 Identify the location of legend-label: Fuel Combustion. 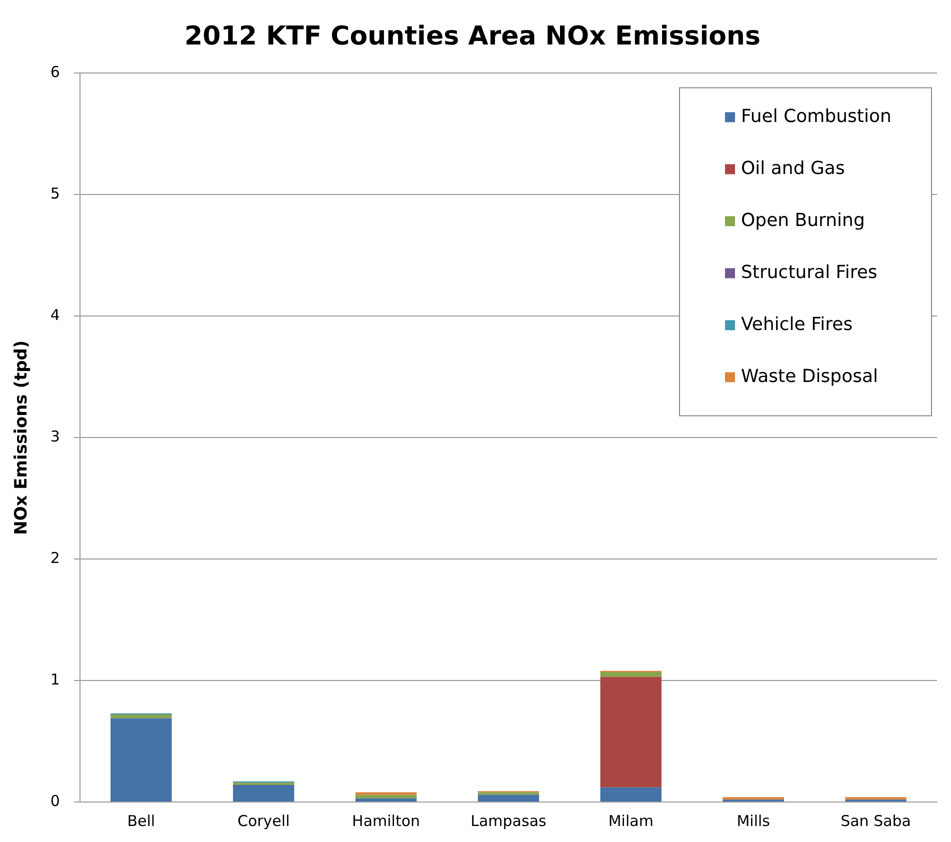
(816, 116).